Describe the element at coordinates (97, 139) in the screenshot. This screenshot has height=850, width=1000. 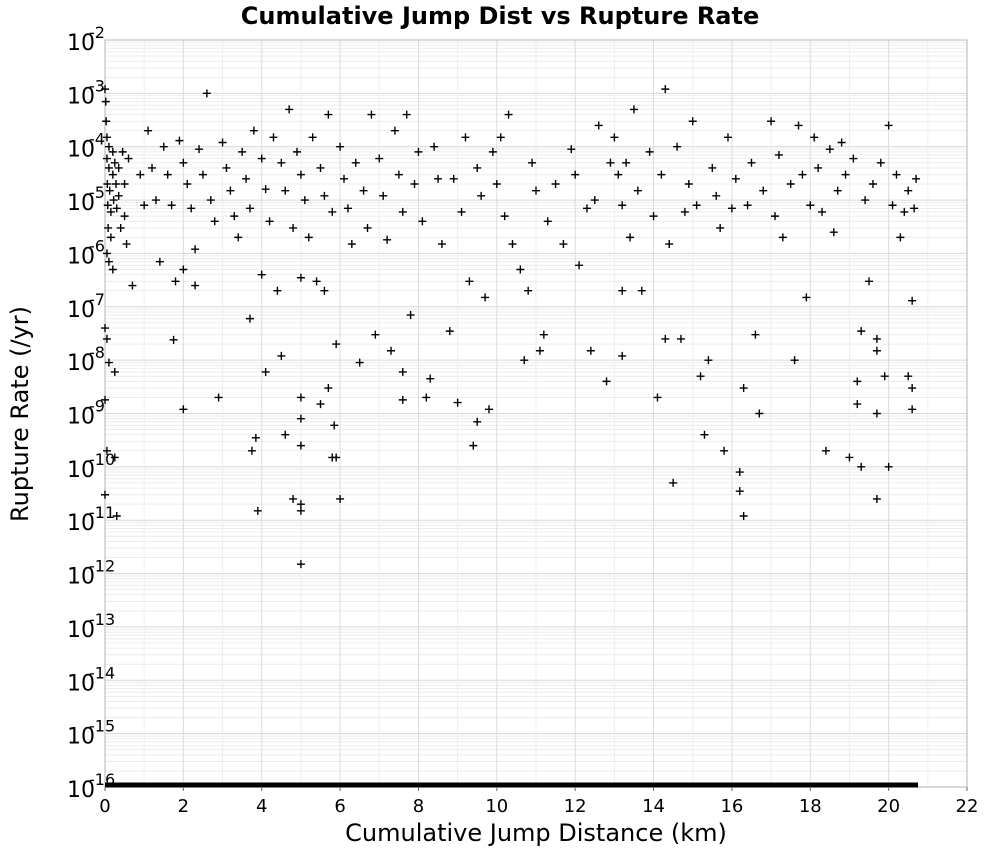
I see `y-tick-exponent: -4` at that location.